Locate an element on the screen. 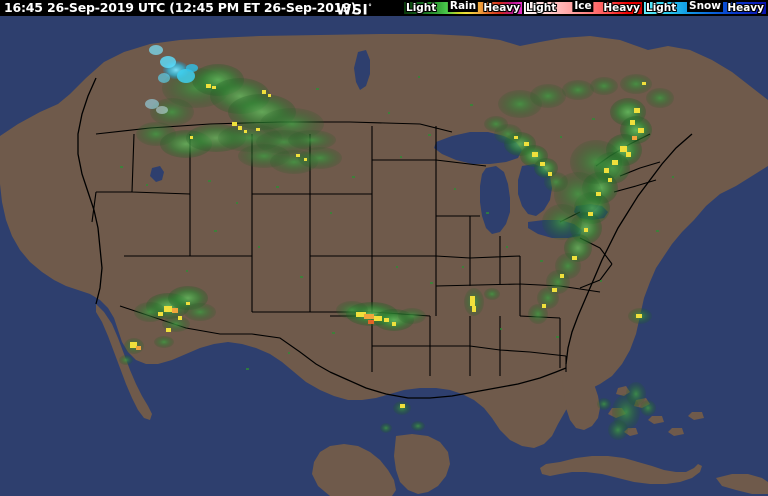  legend-snow-title: Snow is located at coordinates (705, 6).